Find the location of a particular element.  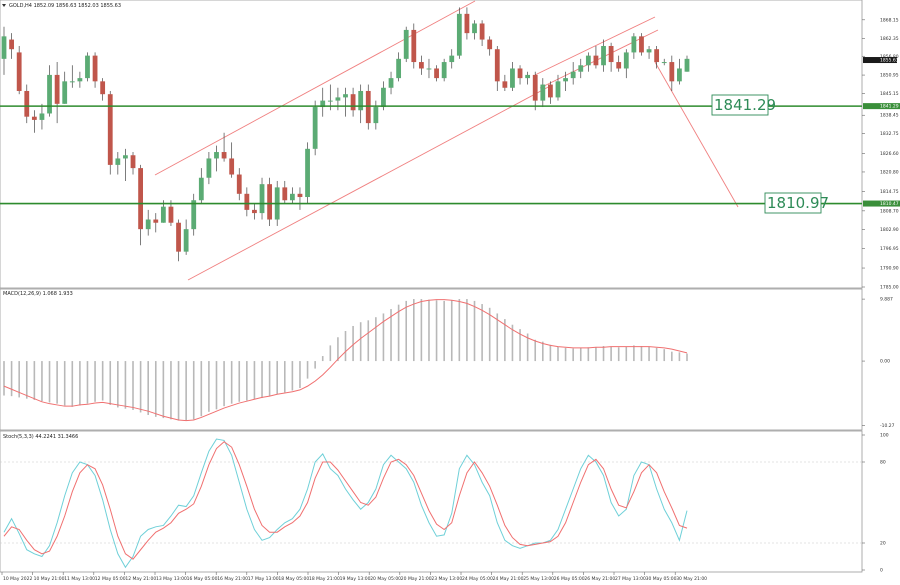

pane-menu-icon is located at coordinates (4, 5).